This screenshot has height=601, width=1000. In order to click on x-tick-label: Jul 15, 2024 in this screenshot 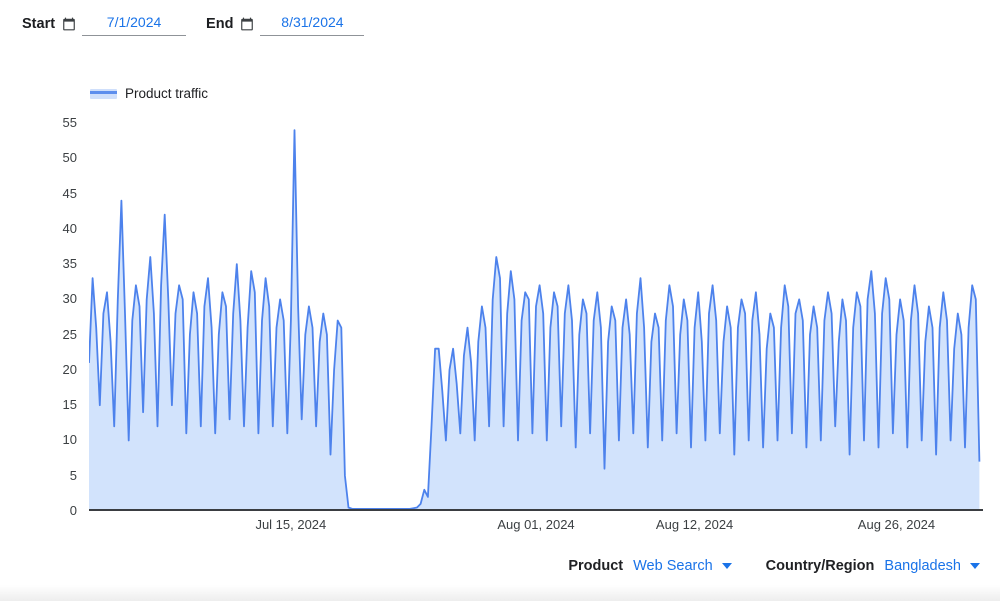, I will do `click(291, 524)`.